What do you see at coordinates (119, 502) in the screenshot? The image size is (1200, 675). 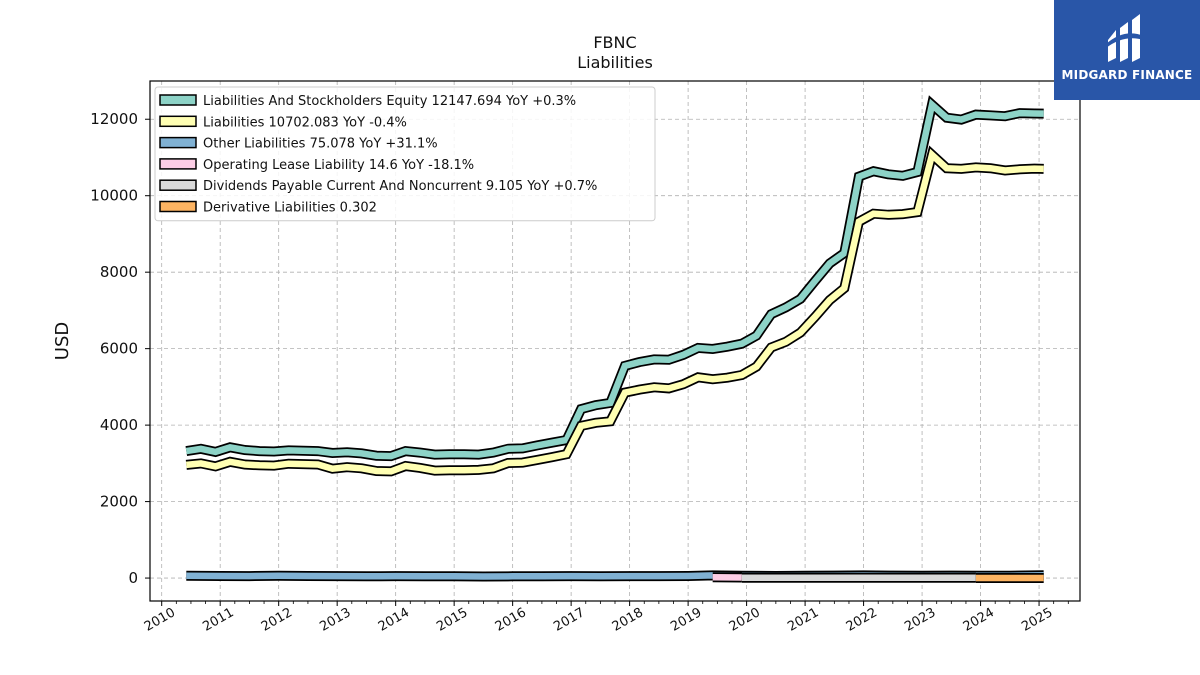 I see `y-tick-label: 2000` at bounding box center [119, 502].